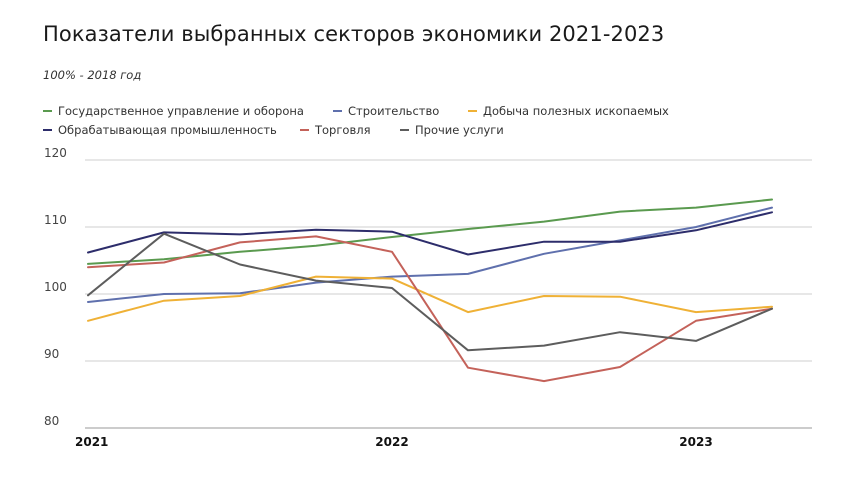 Image resolution: width=860 pixels, height=484 pixels. Describe the element at coordinates (459, 130) in the screenshot. I see `legend-label-other-services: Прочие услуги` at that location.